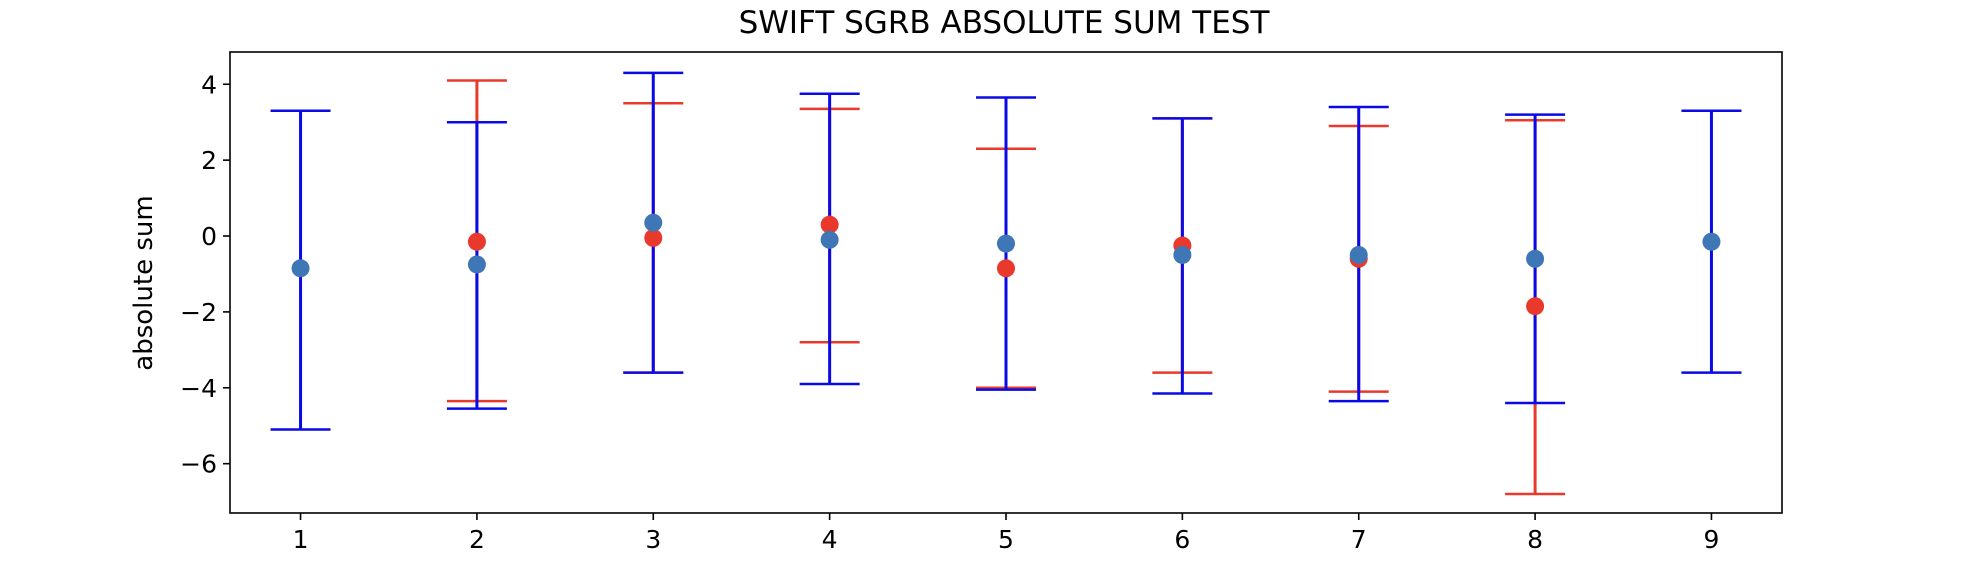 The width and height of the screenshot is (1962, 580). What do you see at coordinates (1182, 539) in the screenshot?
I see `x-tick-label: 6` at bounding box center [1182, 539].